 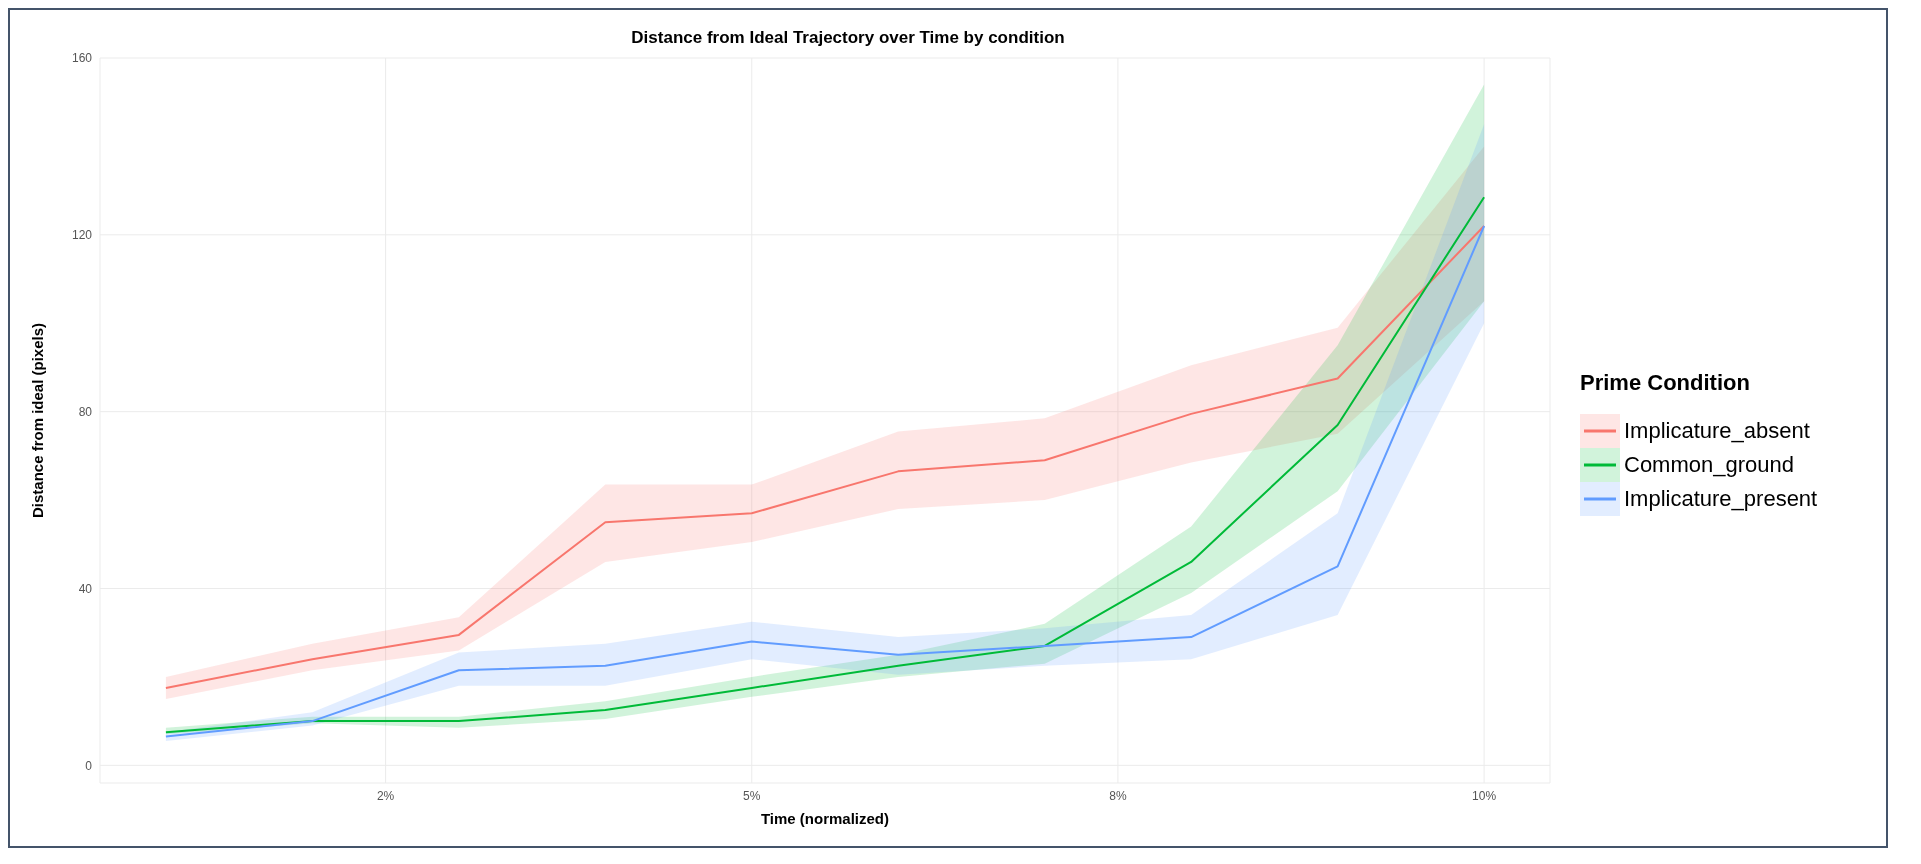 I want to click on x-tick-label: 10%, so click(x=1484, y=795).